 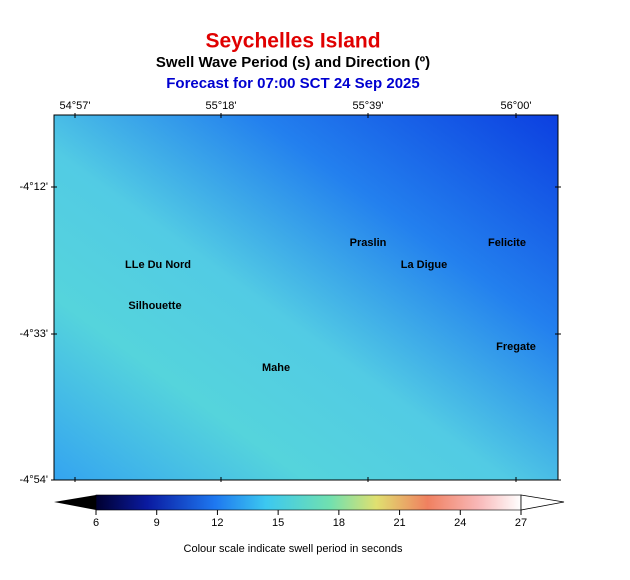 What do you see at coordinates (154, 306) in the screenshot?
I see `place-label: Silhouette` at bounding box center [154, 306].